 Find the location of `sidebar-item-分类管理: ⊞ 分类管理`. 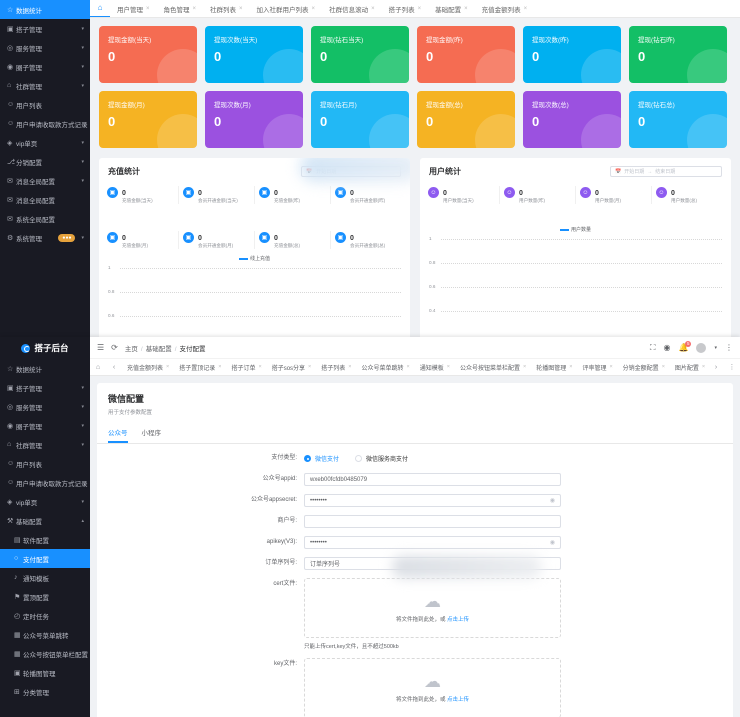

sidebar-item-分类管理: ⊞ 分类管理 is located at coordinates (45, 691).